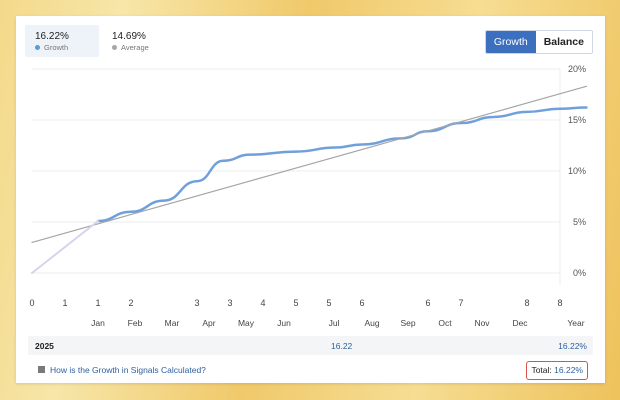  What do you see at coordinates (445, 323) in the screenshot?
I see `month-tick-label: Oct` at bounding box center [445, 323].